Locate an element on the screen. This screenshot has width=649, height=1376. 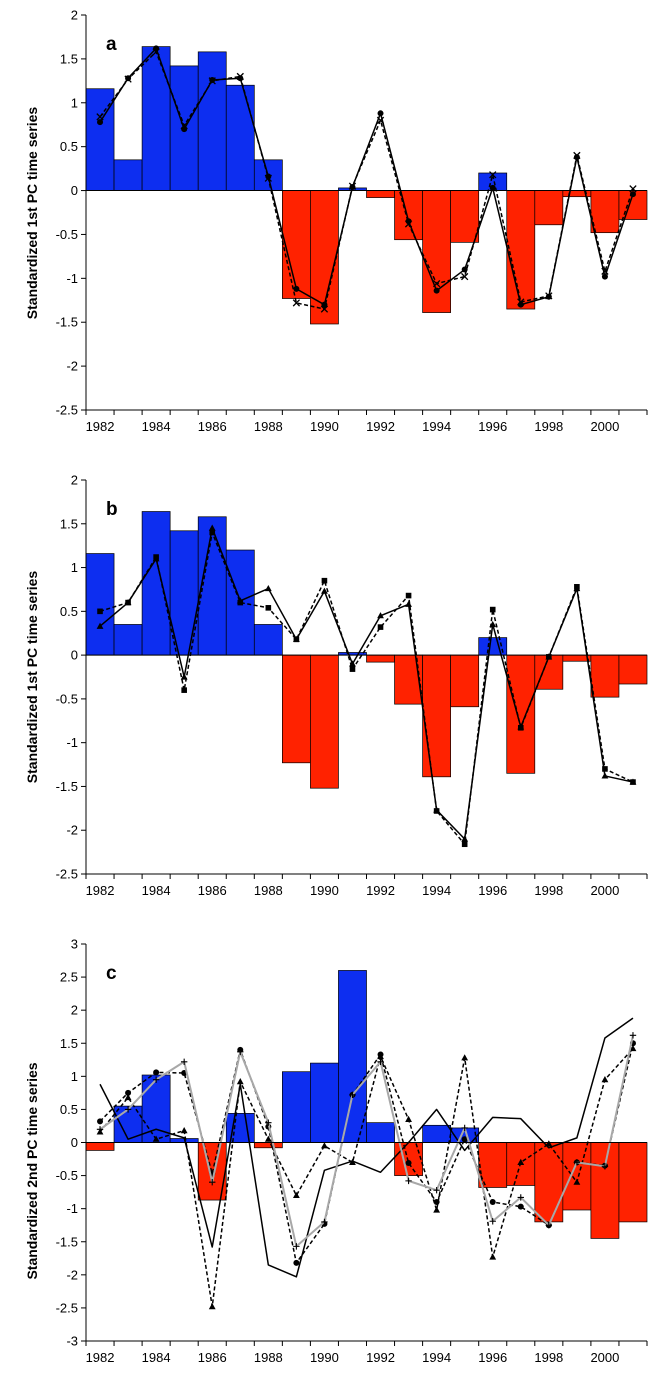
y-tick-label: 2 is located at coordinates (74, 480).